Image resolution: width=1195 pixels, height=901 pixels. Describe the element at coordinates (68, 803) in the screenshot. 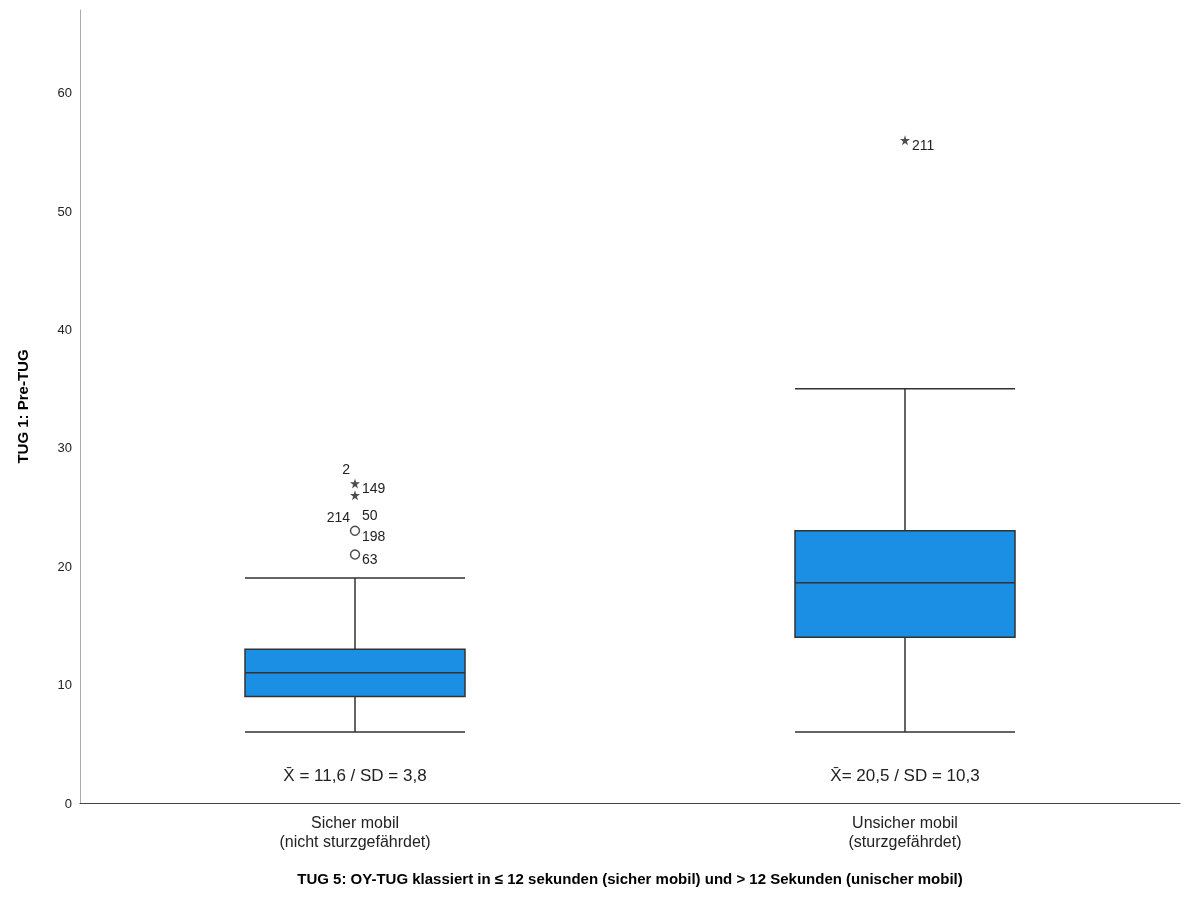

I see `y-tick-label: 0` at that location.